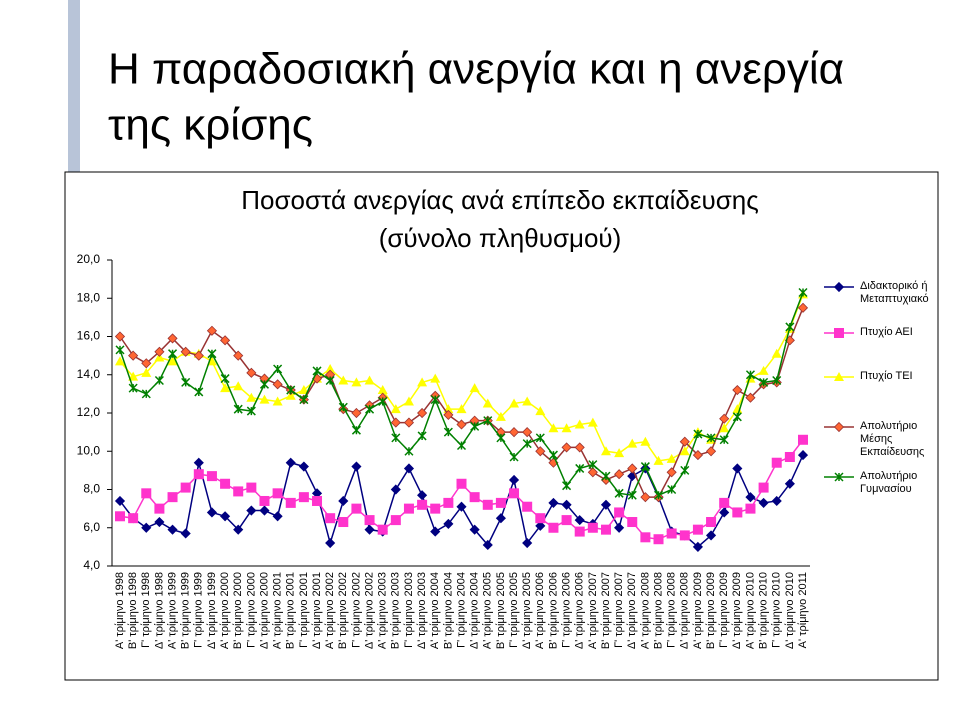 Image resolution: width=960 pixels, height=716 pixels. Describe the element at coordinates (580, 610) in the screenshot. I see `x-tick-label: Δ' τρίμηνο 2006` at that location.